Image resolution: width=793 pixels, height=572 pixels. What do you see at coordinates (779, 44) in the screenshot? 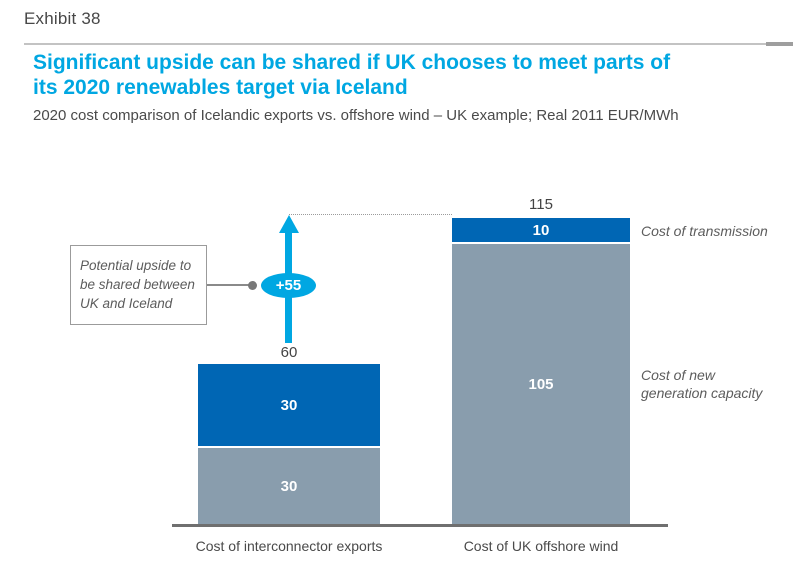
I see `header-divider-accent` at bounding box center [779, 44].